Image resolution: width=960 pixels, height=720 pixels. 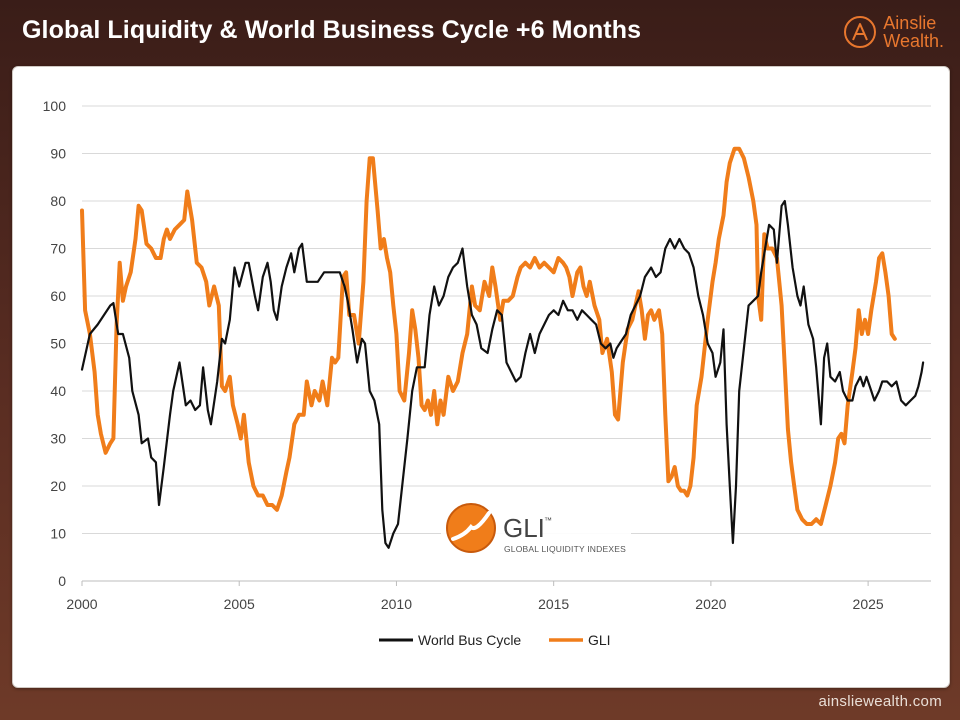 I want to click on gli-logo-swoosh-icon, so click(x=471, y=526).